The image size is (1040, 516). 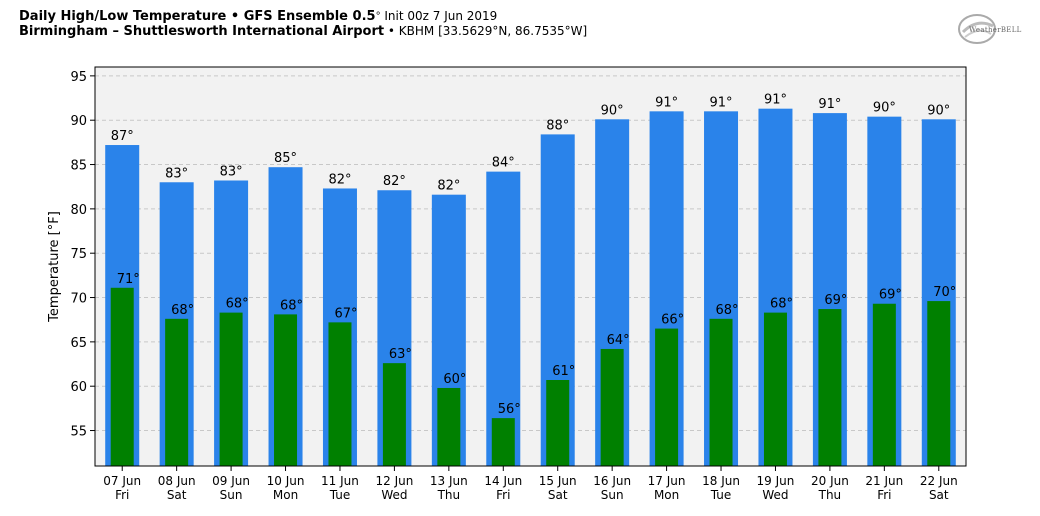 I want to click on y-tick-label: 70, so click(x=78, y=299).